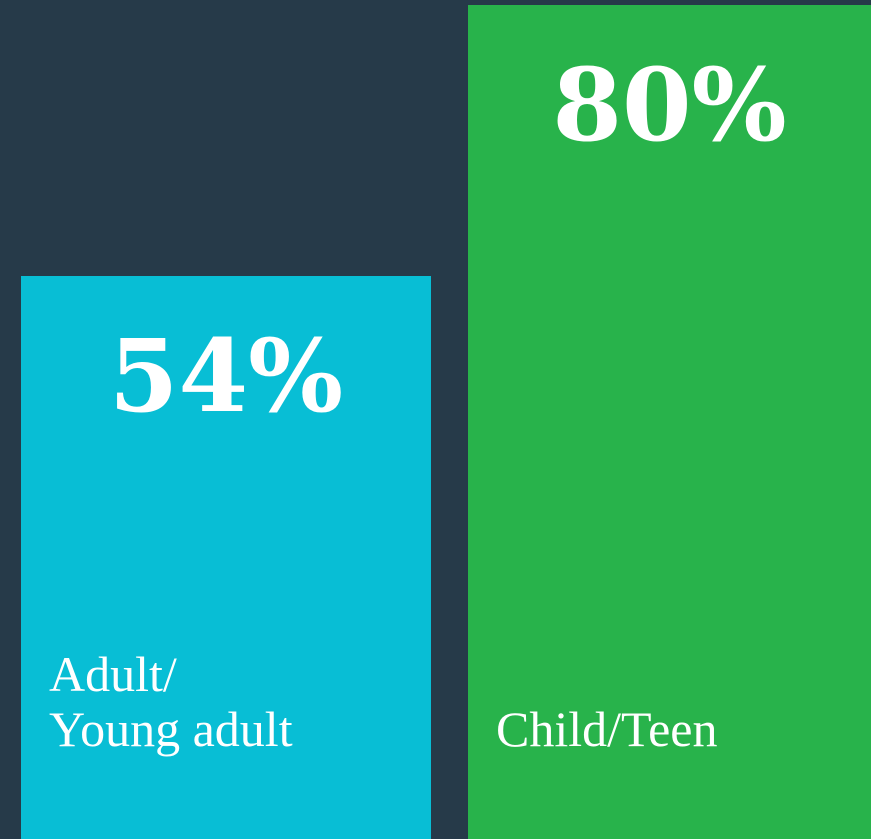 The image size is (871, 839). What do you see at coordinates (669, 105) in the screenshot?
I see `value-label: 80%` at bounding box center [669, 105].